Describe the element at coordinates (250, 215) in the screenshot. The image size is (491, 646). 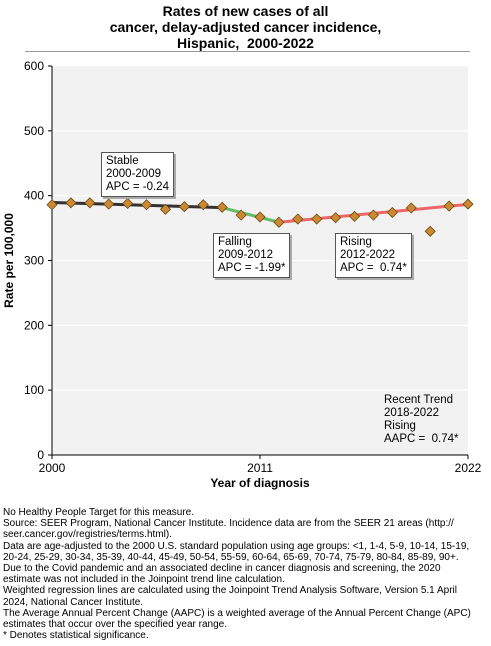
I see `trend-line-falling` at that location.